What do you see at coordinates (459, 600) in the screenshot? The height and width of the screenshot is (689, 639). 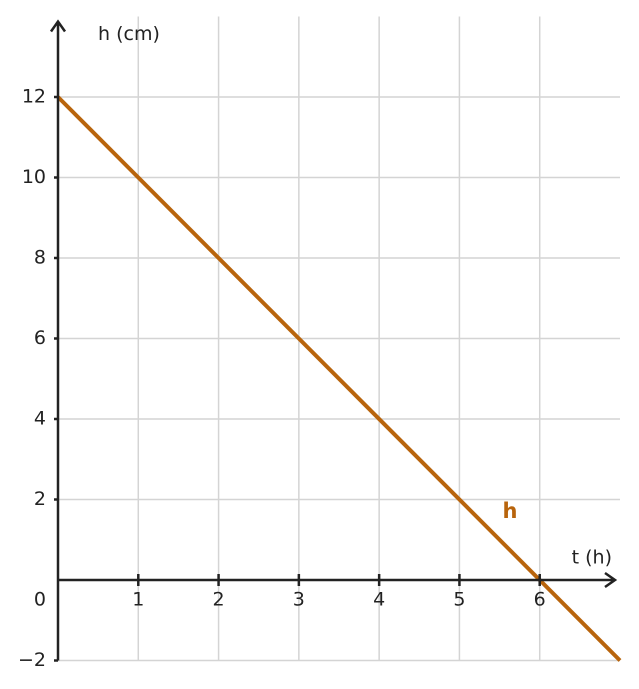 I see `x-tick-label: 5` at bounding box center [459, 600].